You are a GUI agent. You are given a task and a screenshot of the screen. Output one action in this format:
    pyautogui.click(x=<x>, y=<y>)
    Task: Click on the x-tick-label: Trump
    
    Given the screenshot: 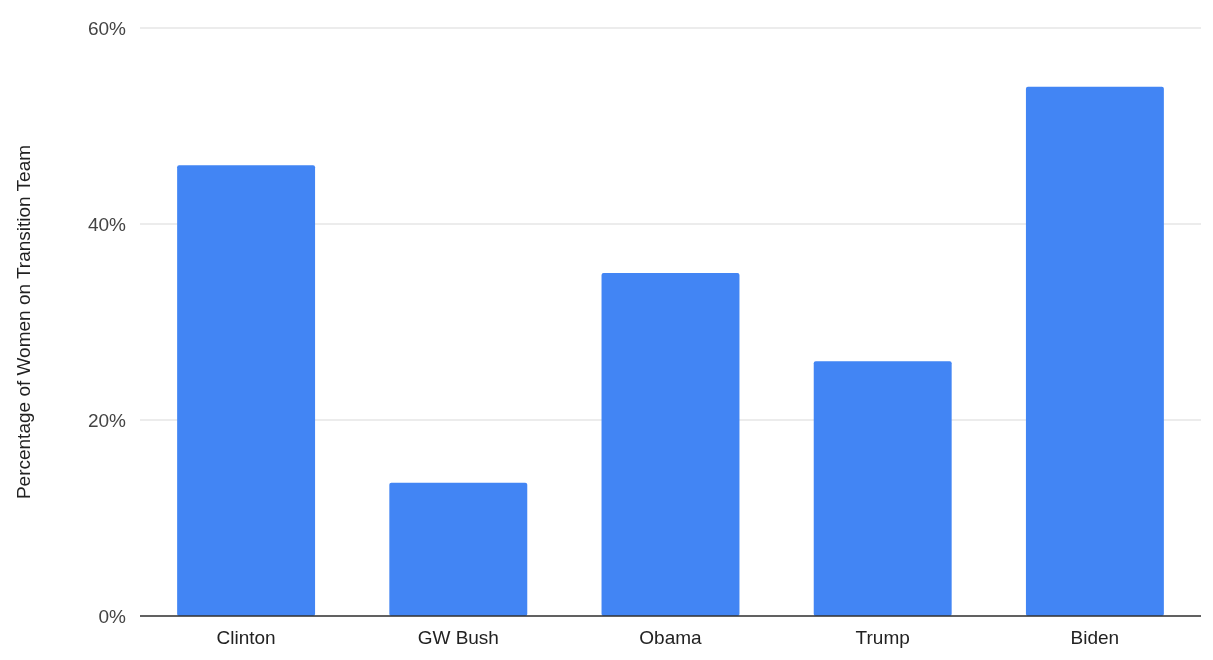 What is the action you would take?
    pyautogui.click(x=882, y=637)
    